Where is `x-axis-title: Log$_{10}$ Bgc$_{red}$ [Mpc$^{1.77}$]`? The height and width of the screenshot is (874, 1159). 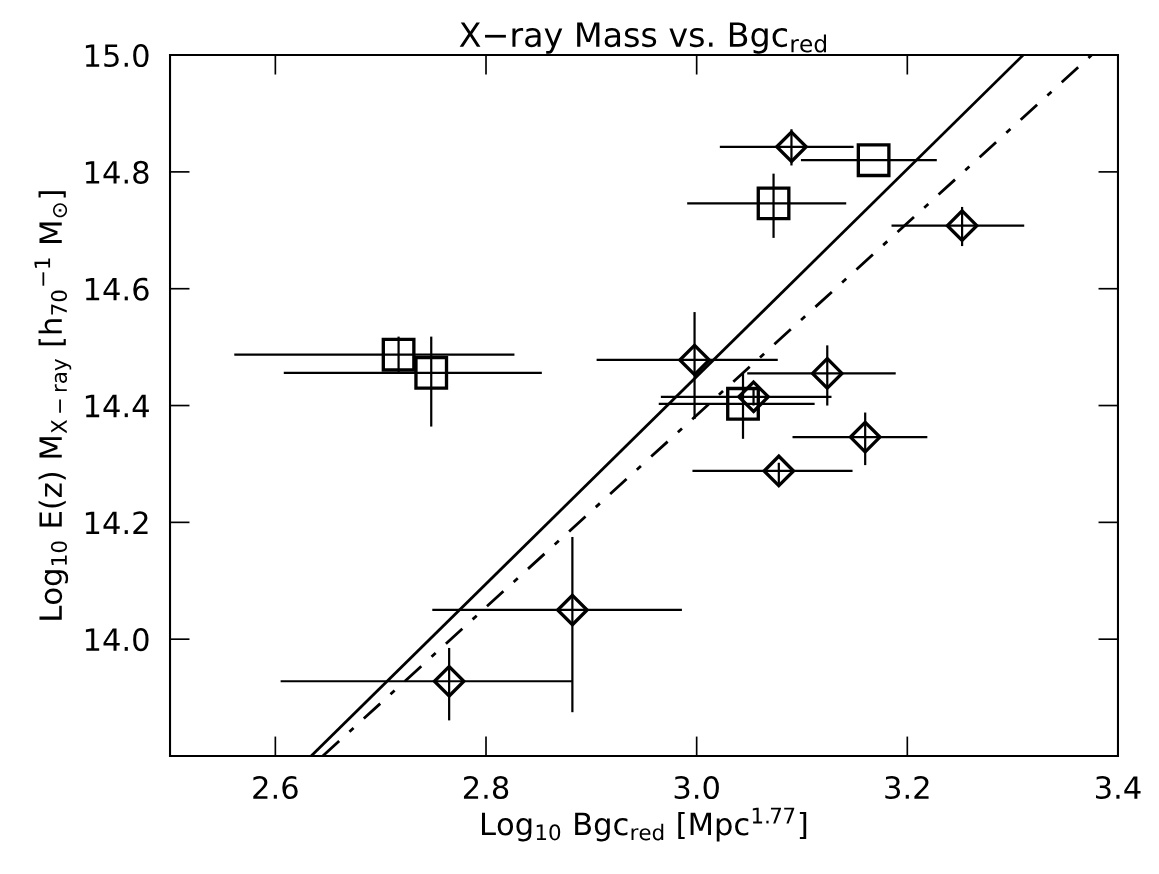 x-axis-title: Log$_{10}$ Bgc$_{red}$ [Mpc$^{1.77}$] is located at coordinates (644, 824).